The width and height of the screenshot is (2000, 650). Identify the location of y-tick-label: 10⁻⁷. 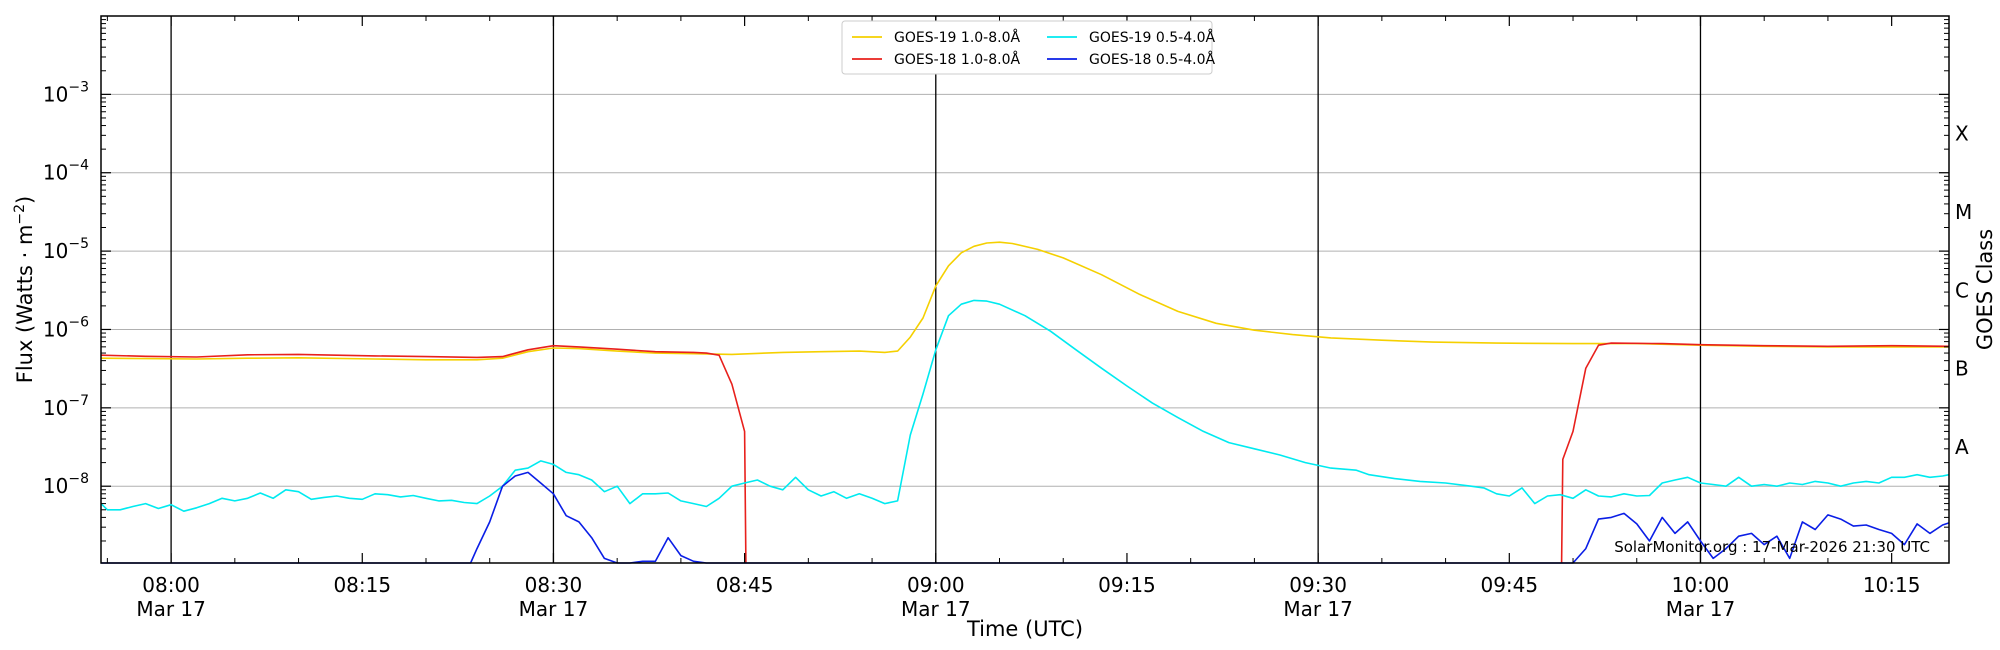
(66, 406).